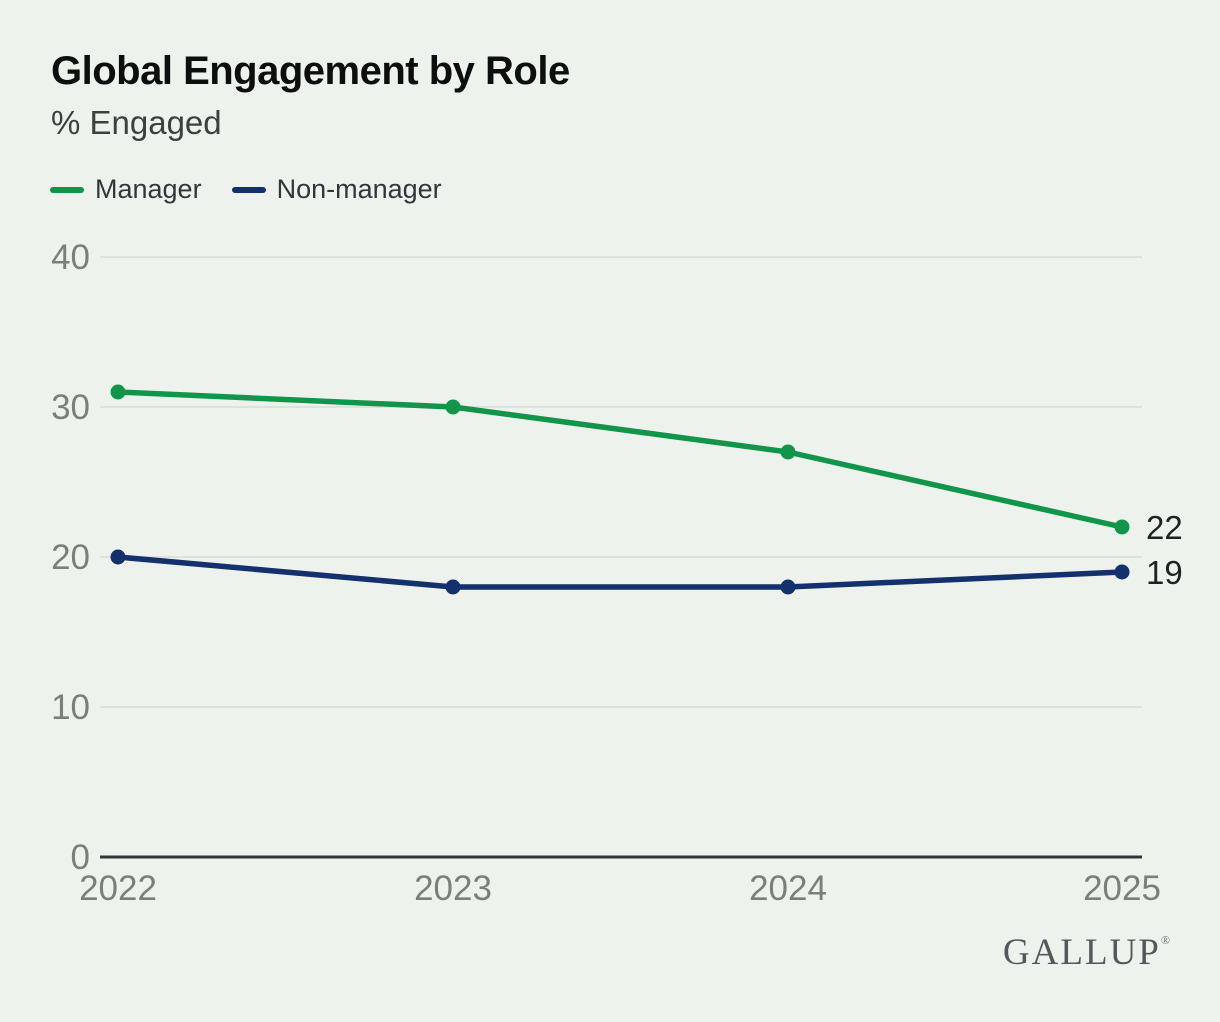 The width and height of the screenshot is (1220, 1022). I want to click on y-axis-tick-label: 20, so click(70, 557).